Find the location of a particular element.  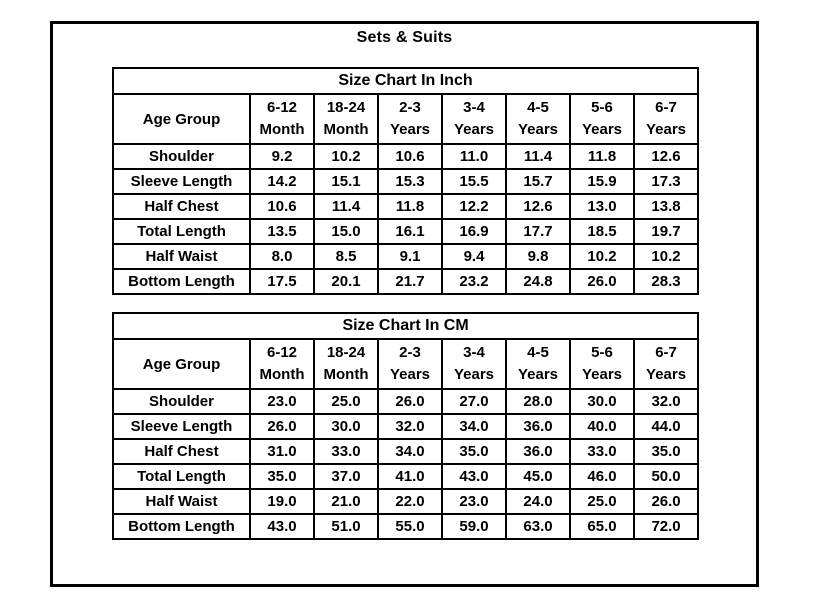

measurement-value: 18.5 is located at coordinates (602, 231).